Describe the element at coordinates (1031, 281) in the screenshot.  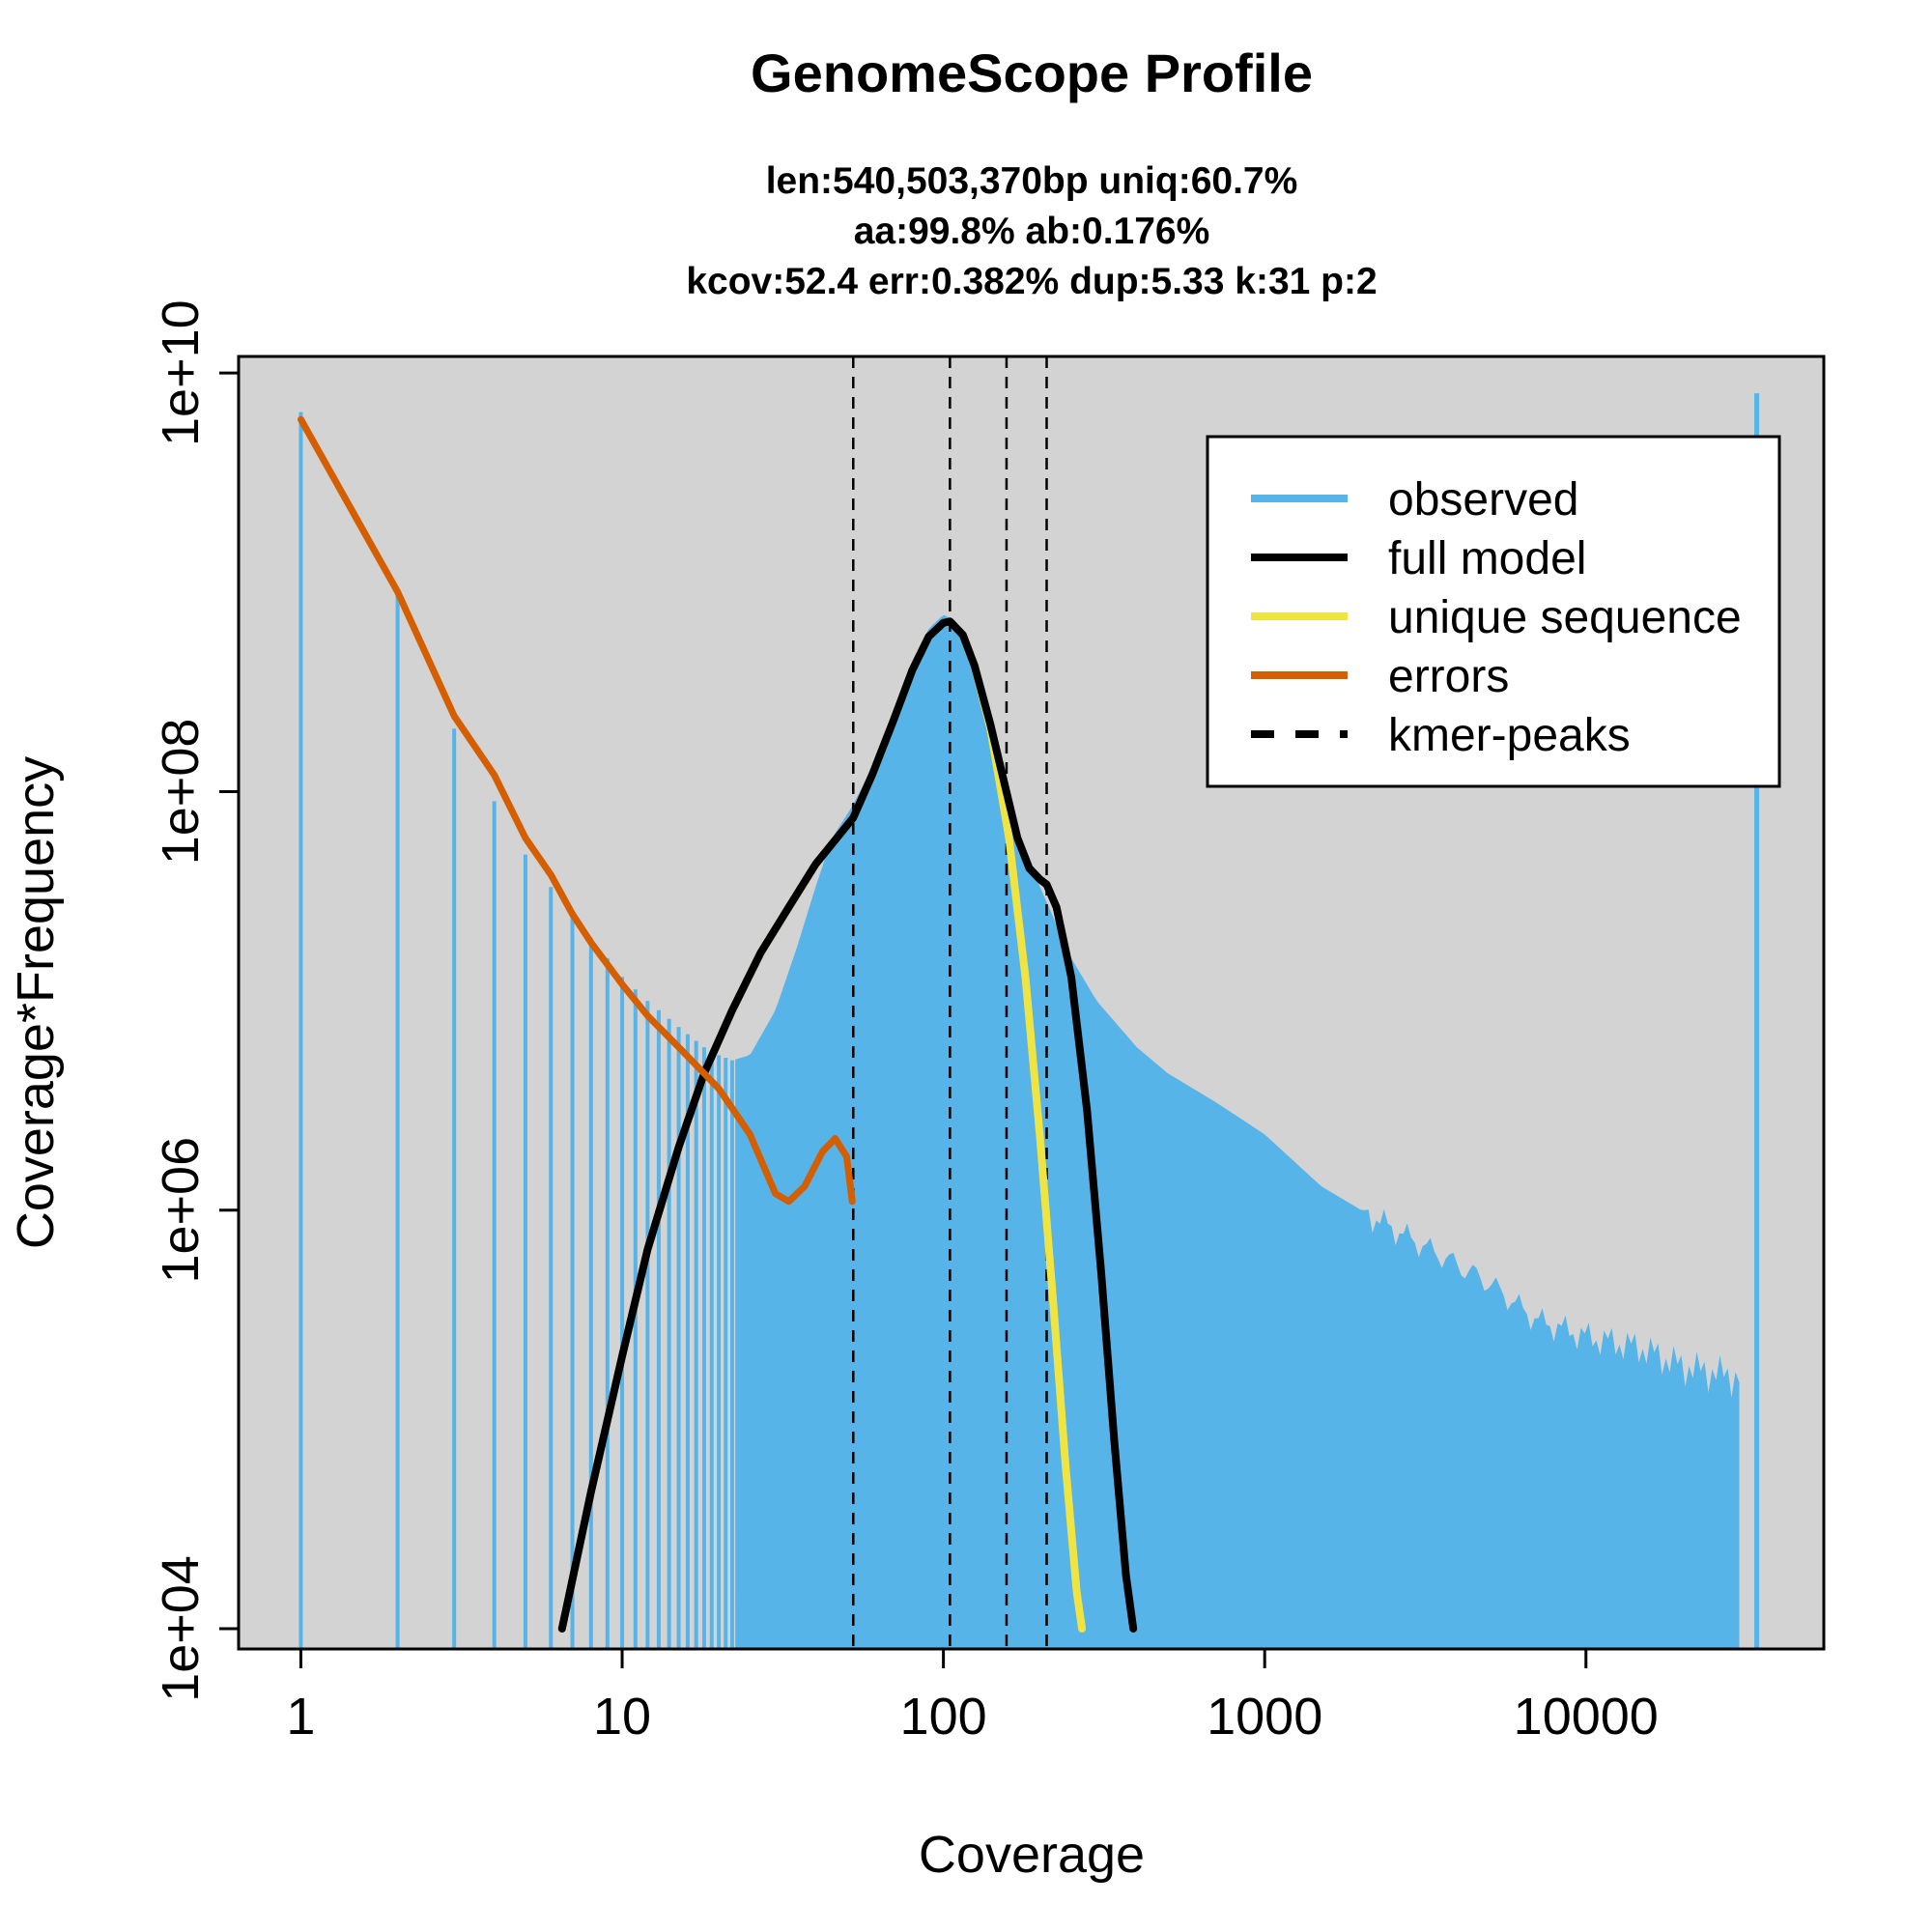
I see `chart-subtitle-line-3: kcov:52.4 err:0.382% dup:5.33 k:31 p:2` at that location.